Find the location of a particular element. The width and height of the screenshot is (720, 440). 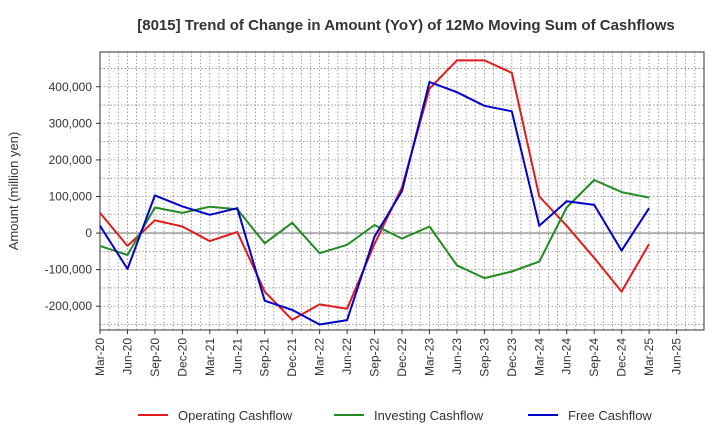

x-tick-label: Jun-23 is located at coordinates (457, 356).